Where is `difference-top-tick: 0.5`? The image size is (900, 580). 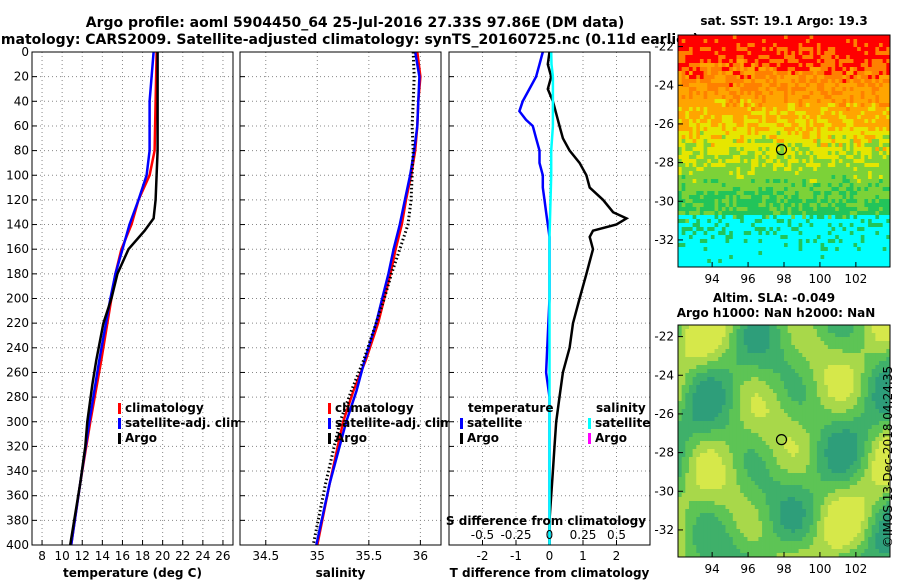
difference-top-tick: 0.5 is located at coordinates (616, 535).